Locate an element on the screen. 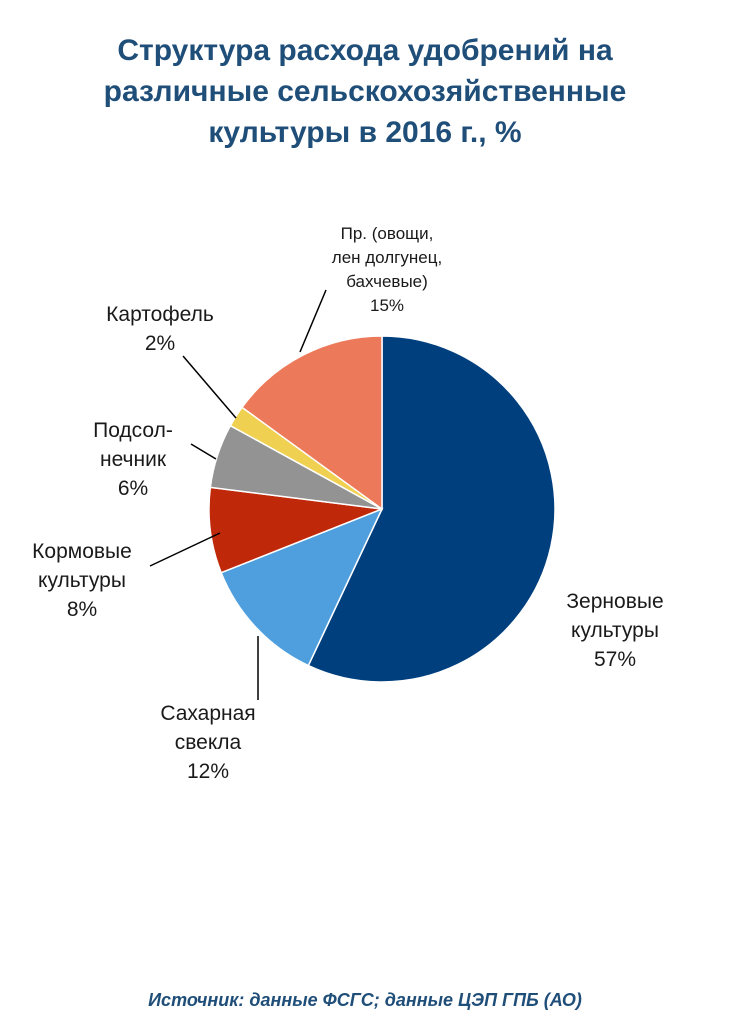 This screenshot has width=730, height=1025. slice-label-line: Пр. (овощи, is located at coordinates (387, 233).